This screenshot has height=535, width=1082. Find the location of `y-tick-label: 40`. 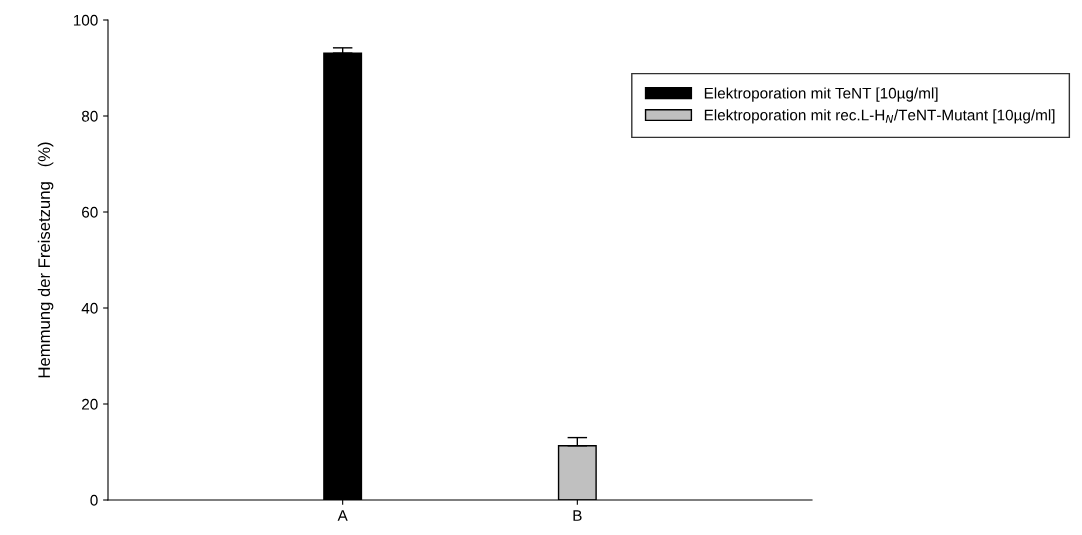

y-tick-label: 40 is located at coordinates (89, 308).